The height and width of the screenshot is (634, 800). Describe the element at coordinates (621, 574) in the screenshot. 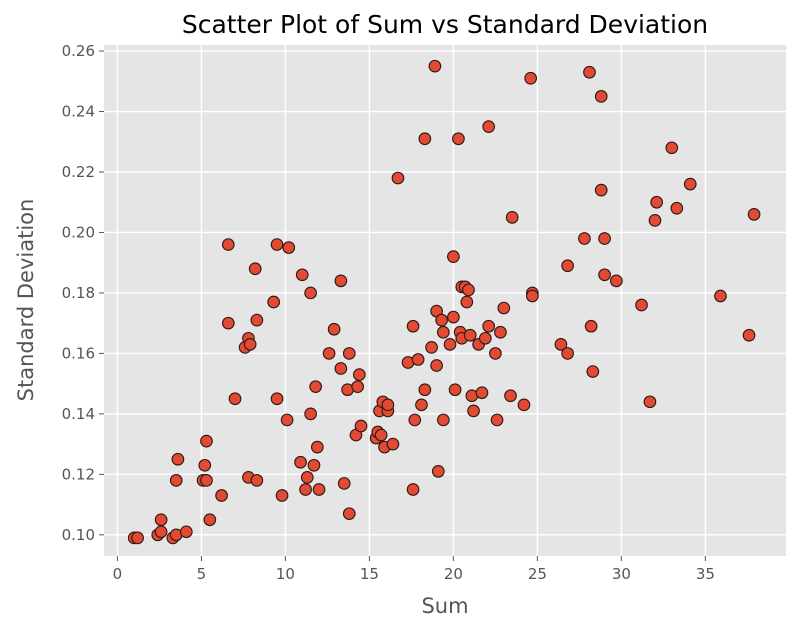

I see `x-tick-label: 30` at that location.